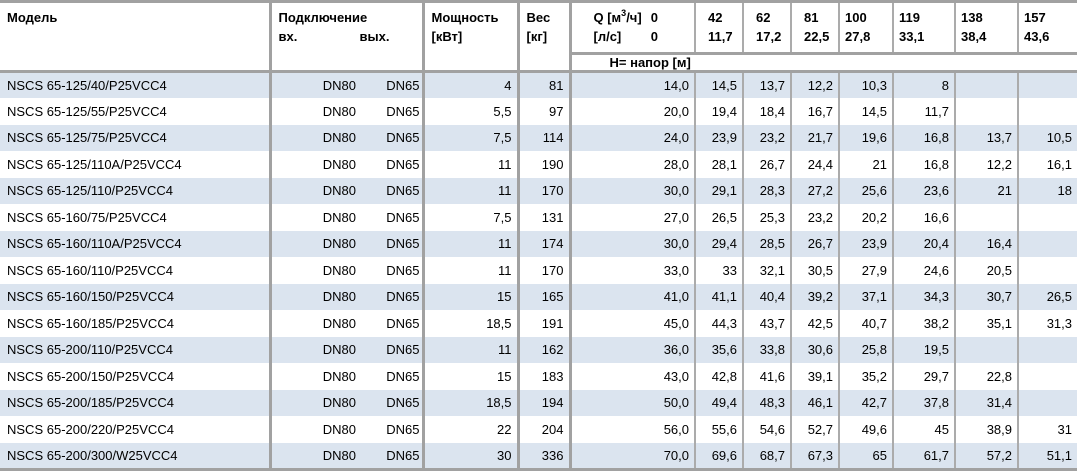 Image resolution: width=1077 pixels, height=476 pixels. Describe the element at coordinates (815, 28) in the screenshot. I see `column-header-flow-81: 81 22,5` at that location.